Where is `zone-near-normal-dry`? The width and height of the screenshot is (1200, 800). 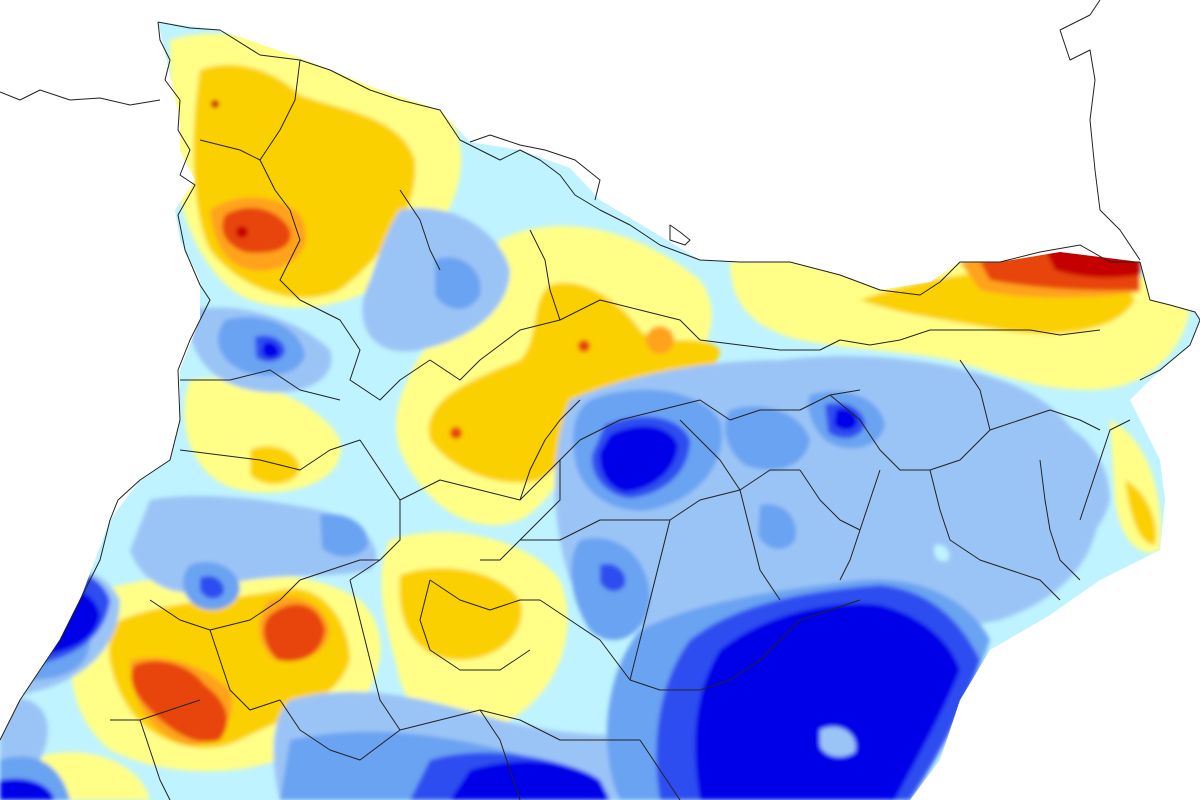 zone-near-normal-dry is located at coordinates (263, 435).